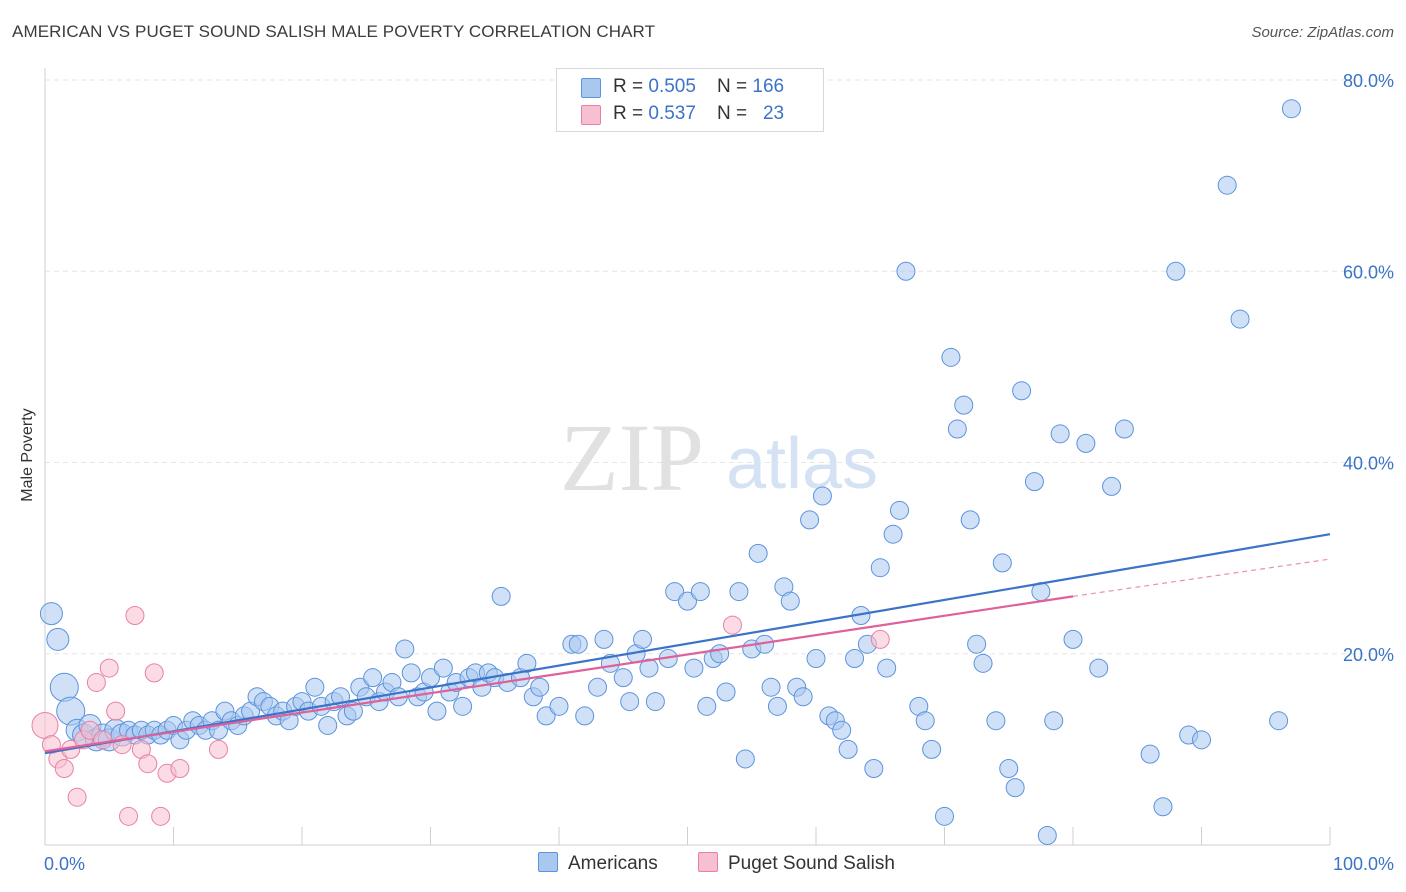  Describe the element at coordinates (591, 88) in the screenshot. I see `legend-swatch-americans` at that location.